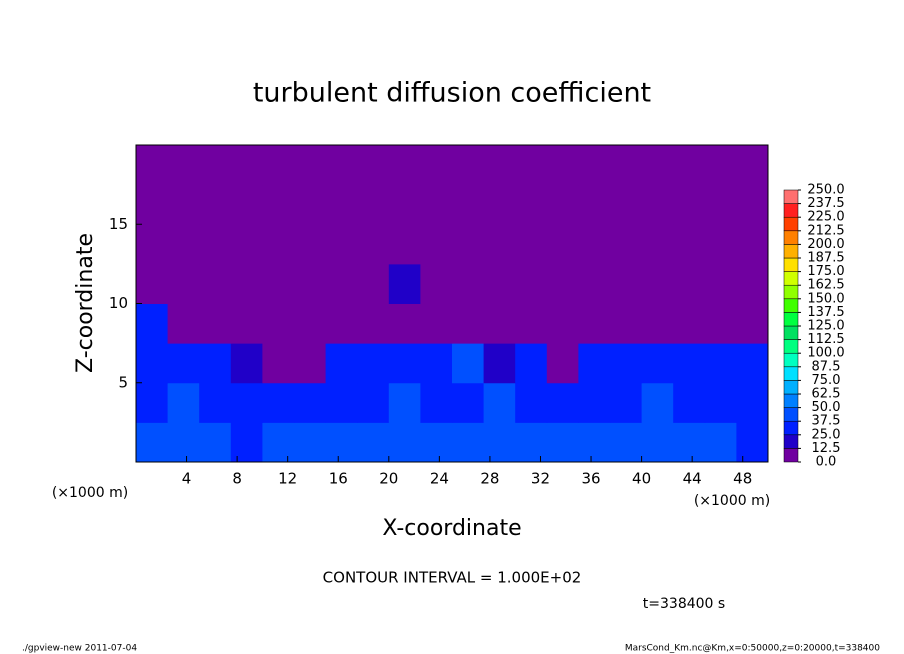 The width and height of the screenshot is (904, 654). Describe the element at coordinates (187, 479) in the screenshot. I see `x-tick-label: 4` at that location.